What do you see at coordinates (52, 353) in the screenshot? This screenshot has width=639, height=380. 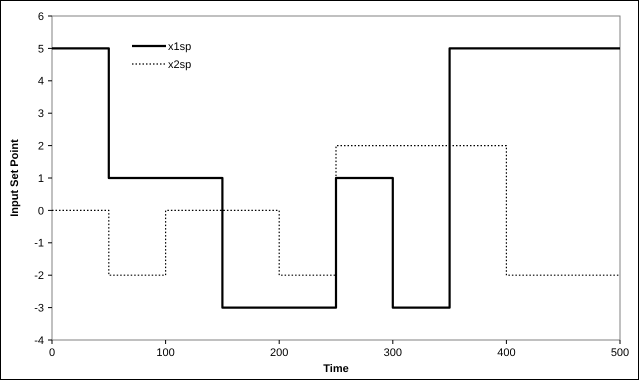 I see `x-tick-label: 0` at bounding box center [52, 353].